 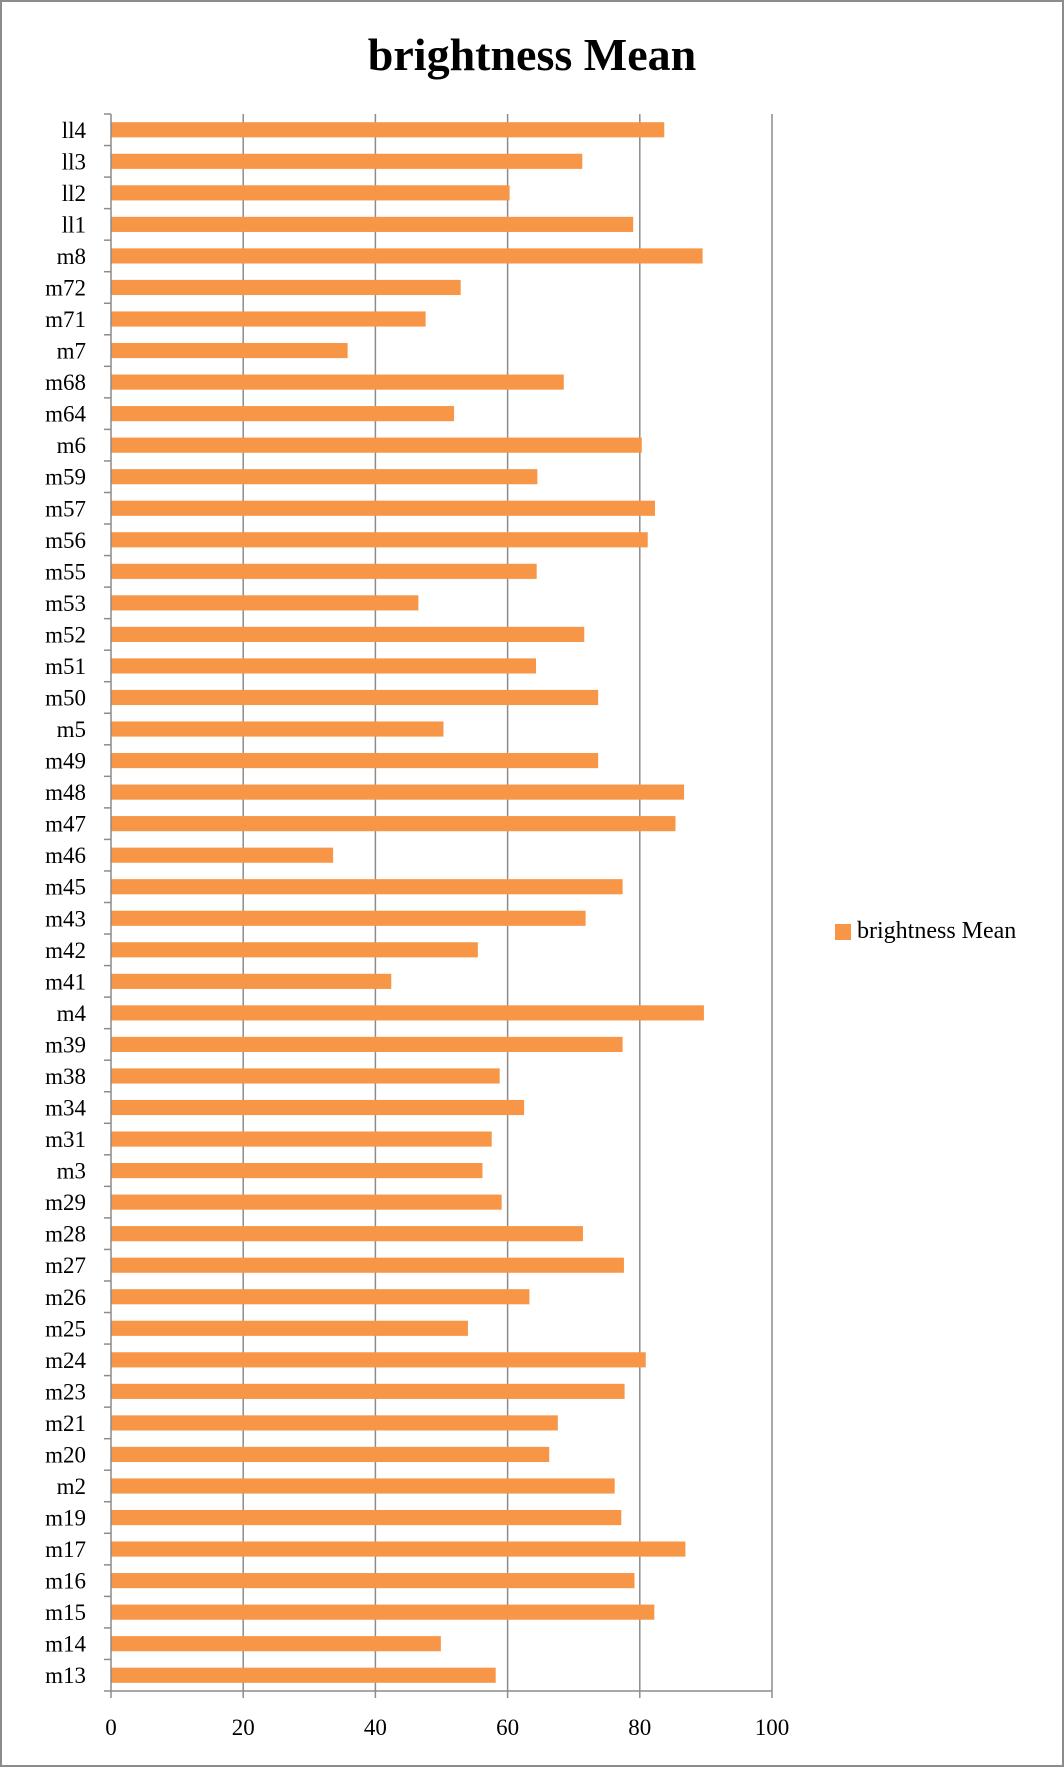 I want to click on y-tick-label: m47, so click(x=65, y=824).